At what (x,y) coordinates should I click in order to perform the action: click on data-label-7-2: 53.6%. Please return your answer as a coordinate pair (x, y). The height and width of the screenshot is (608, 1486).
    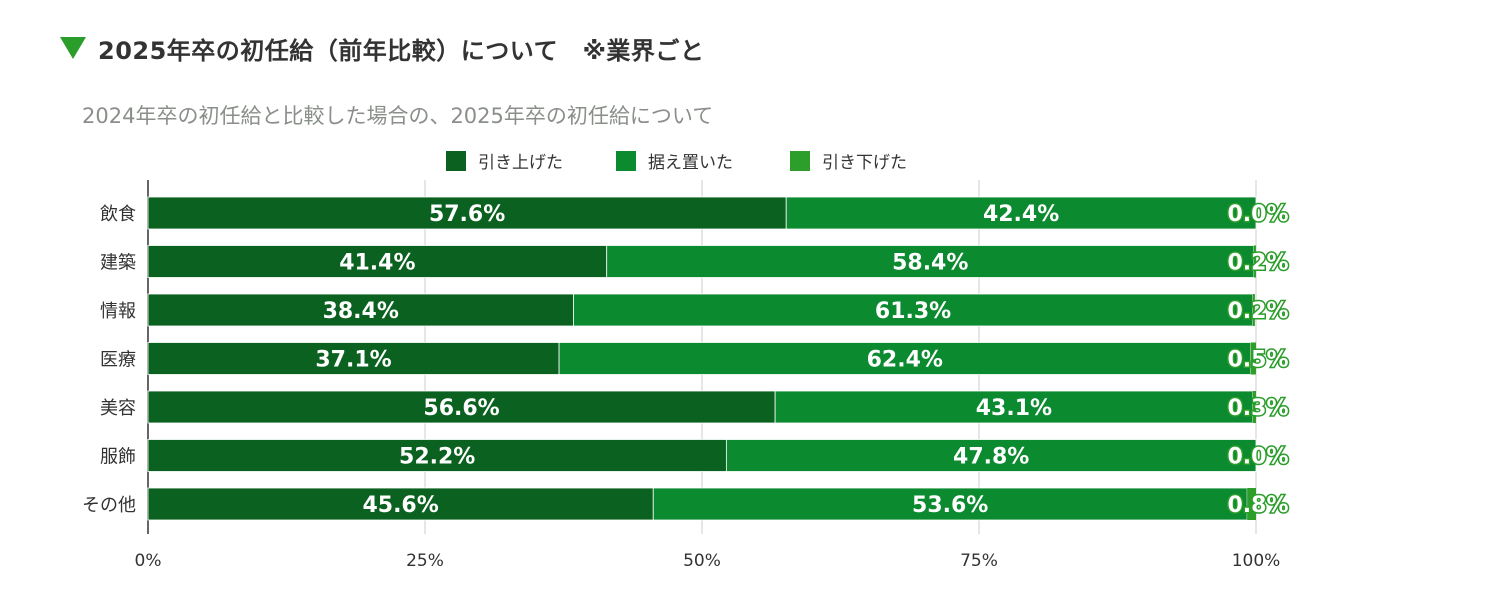
    Looking at the image, I should click on (950, 505).